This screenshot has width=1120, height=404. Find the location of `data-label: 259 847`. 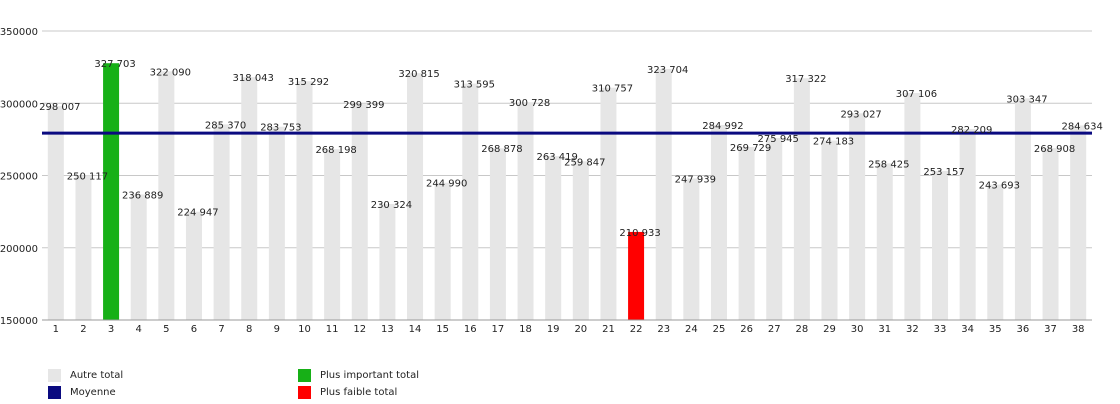

data-label: 259 847 is located at coordinates (584, 162).